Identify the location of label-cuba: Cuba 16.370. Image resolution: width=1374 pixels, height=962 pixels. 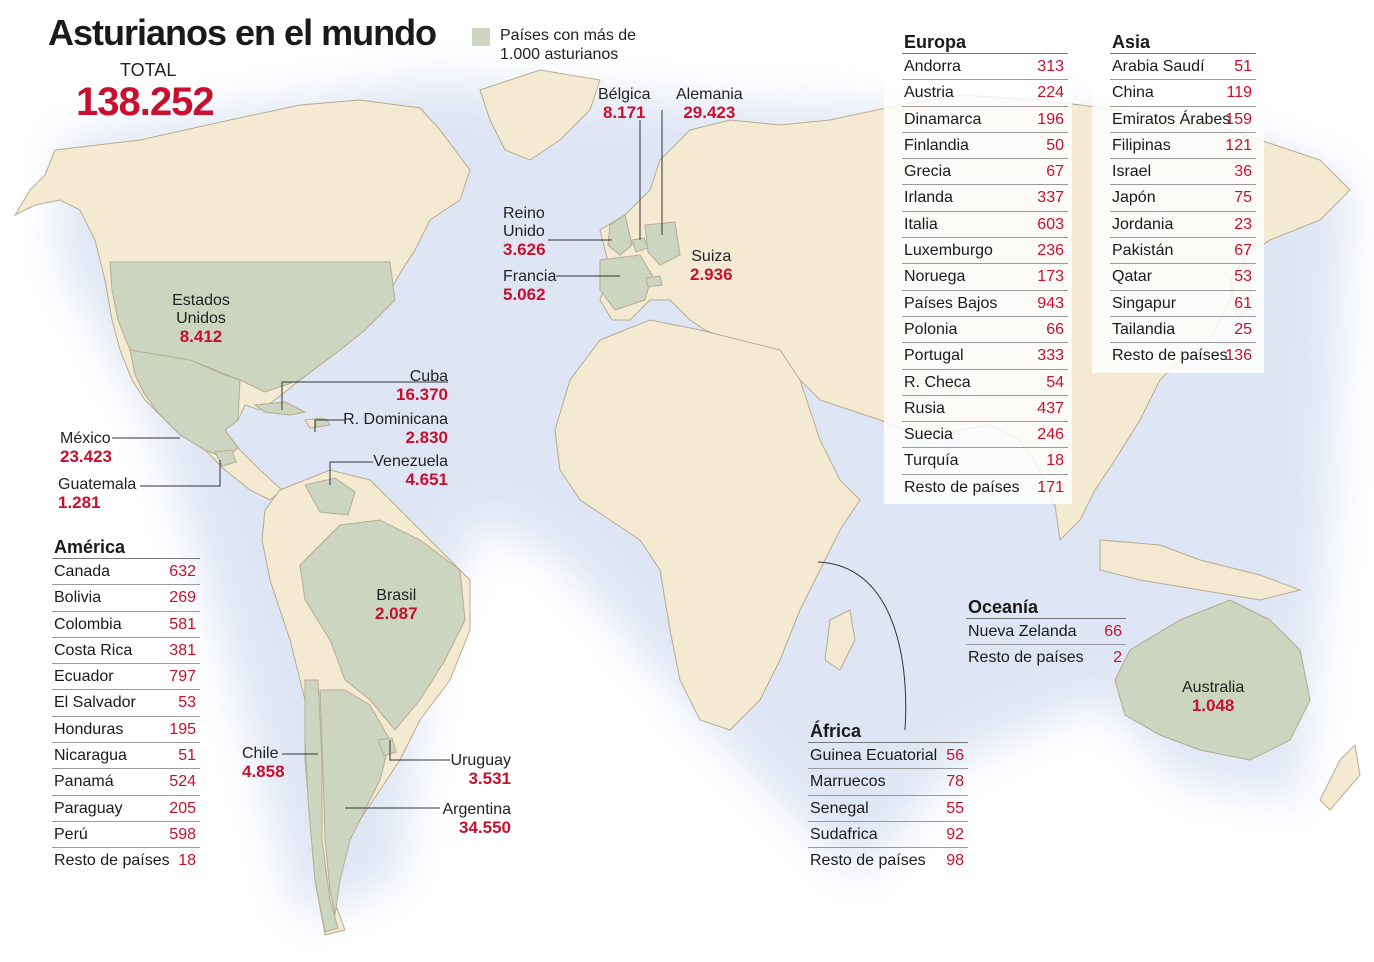
(422, 386).